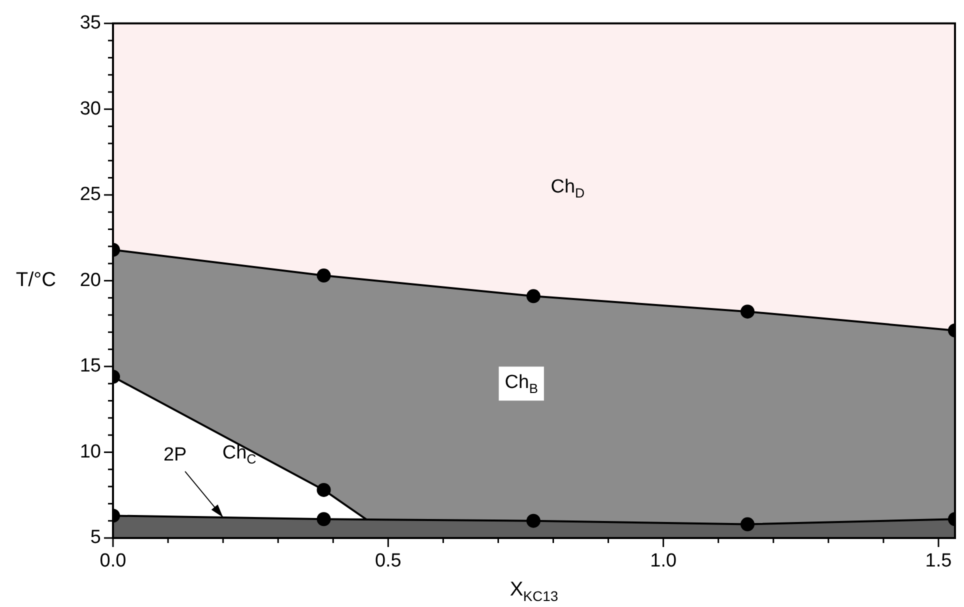 This screenshot has width=964, height=607. What do you see at coordinates (90, 23) in the screenshot?
I see `y-tick-label: 35` at bounding box center [90, 23].